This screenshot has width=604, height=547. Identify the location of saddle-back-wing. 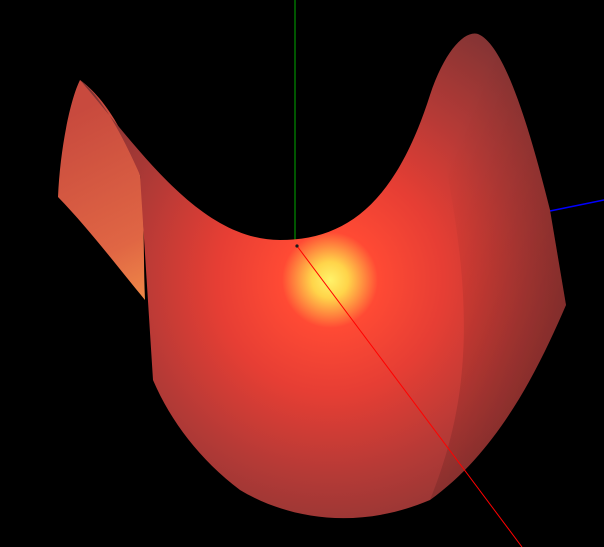
(101, 190).